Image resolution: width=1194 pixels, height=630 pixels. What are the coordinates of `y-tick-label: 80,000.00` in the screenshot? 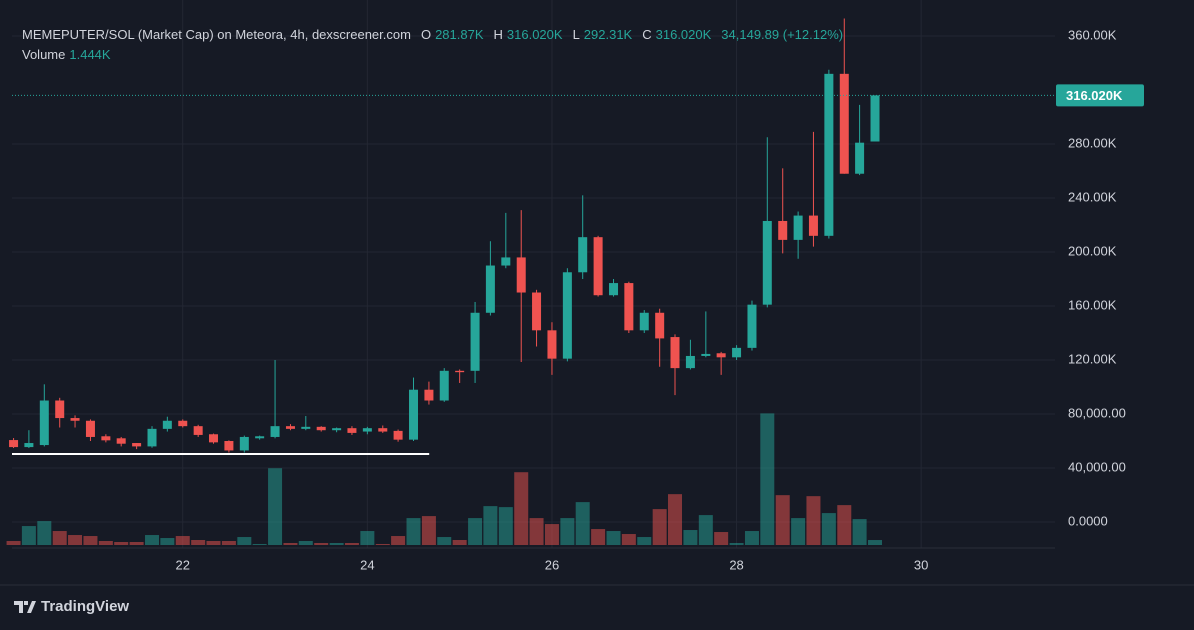 It's located at (1097, 412).